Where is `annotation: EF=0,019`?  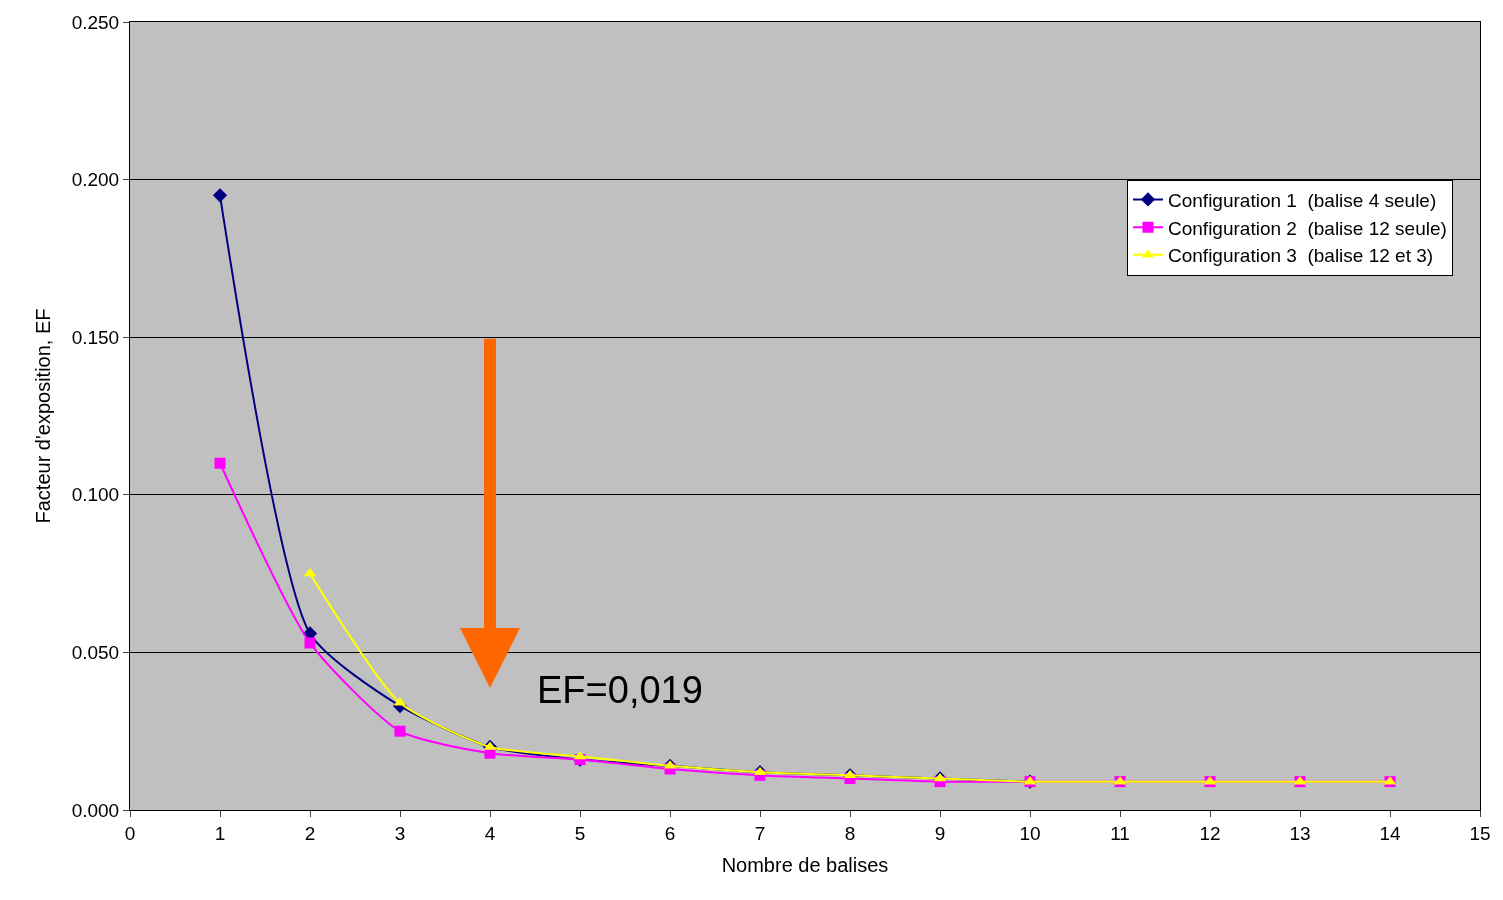 annotation: EF=0,019 is located at coordinates (620, 690).